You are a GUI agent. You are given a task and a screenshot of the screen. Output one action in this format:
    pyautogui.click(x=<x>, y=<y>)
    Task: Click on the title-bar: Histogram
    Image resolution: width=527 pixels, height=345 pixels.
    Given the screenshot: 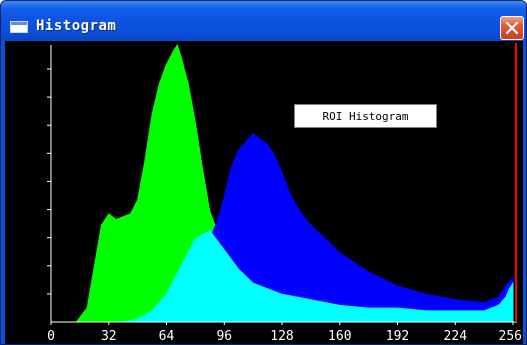 What is the action you would take?
    pyautogui.click(x=263, y=21)
    